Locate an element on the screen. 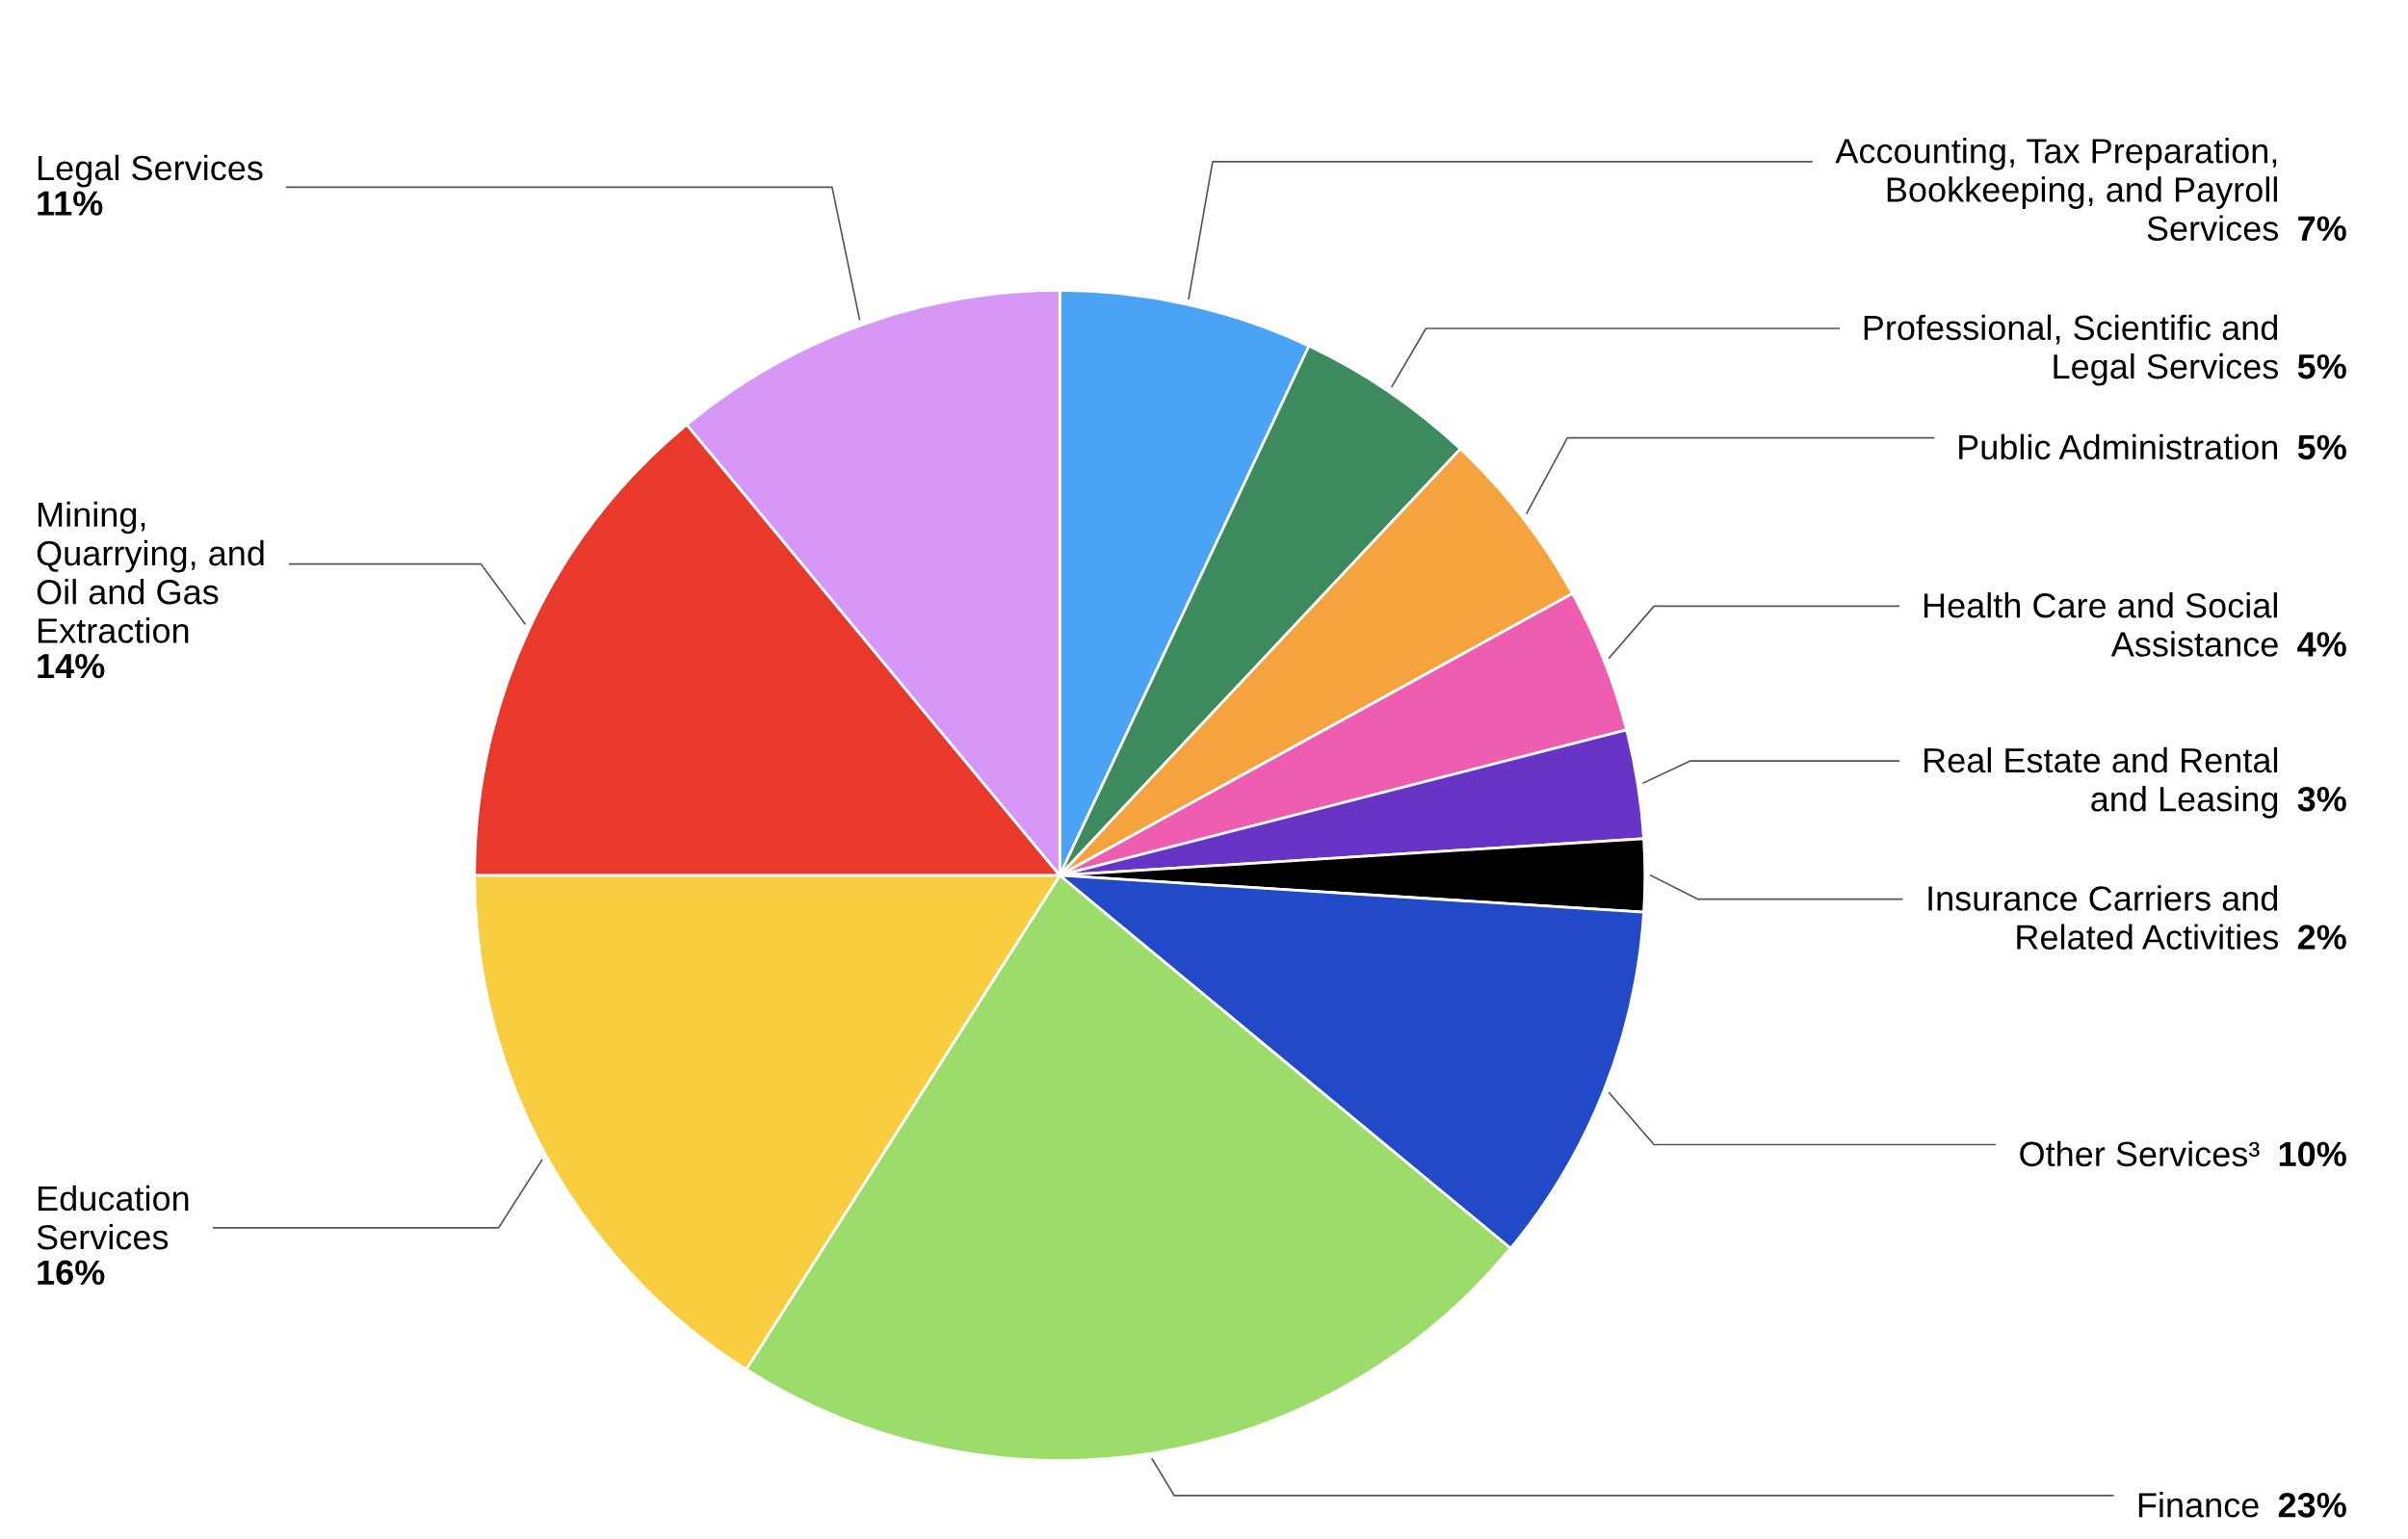 Image resolution: width=2408 pixels, height=1539 pixels. slice-label: Insurance Carriers and Related Activities is located at coordinates (2103, 917).